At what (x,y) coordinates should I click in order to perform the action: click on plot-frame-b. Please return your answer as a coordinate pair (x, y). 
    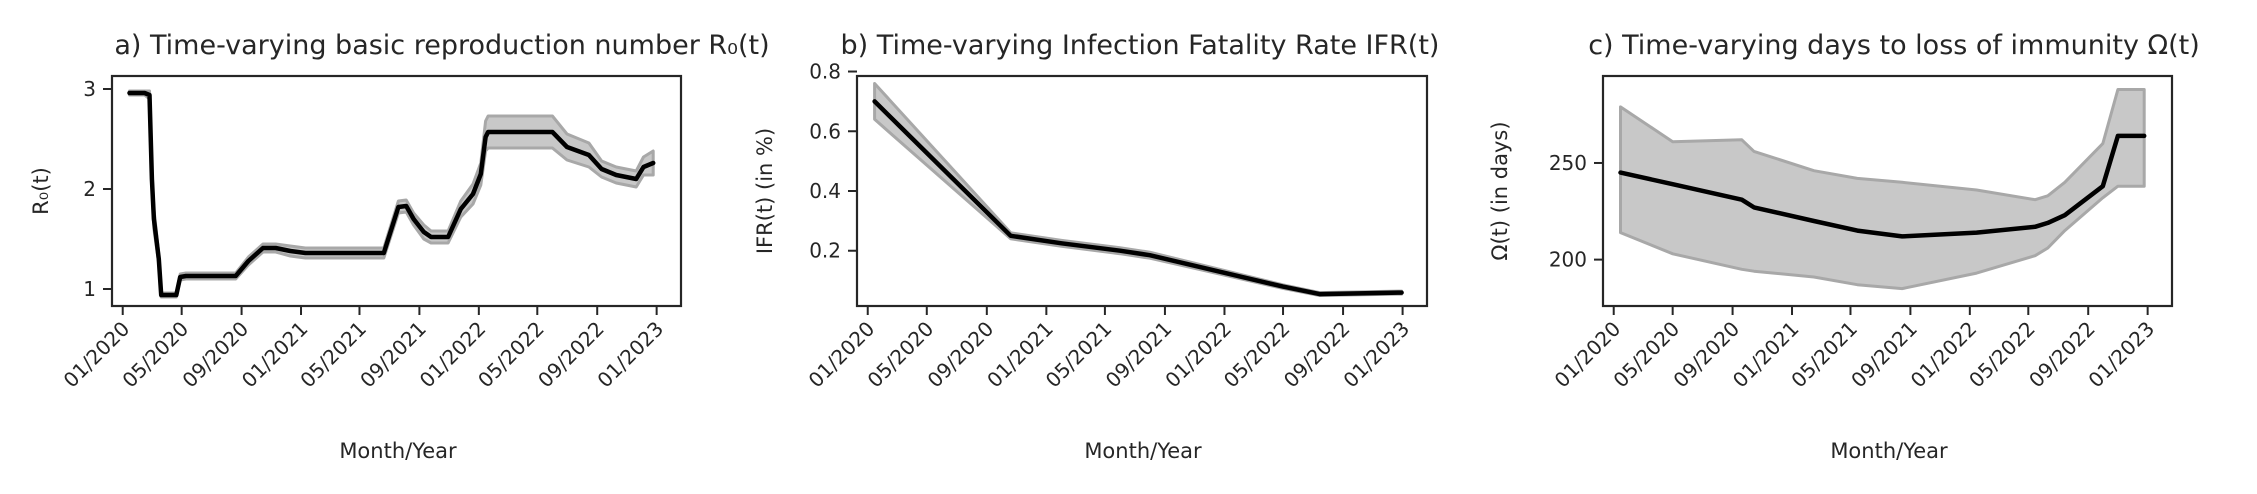
    Looking at the image, I should click on (1142, 191).